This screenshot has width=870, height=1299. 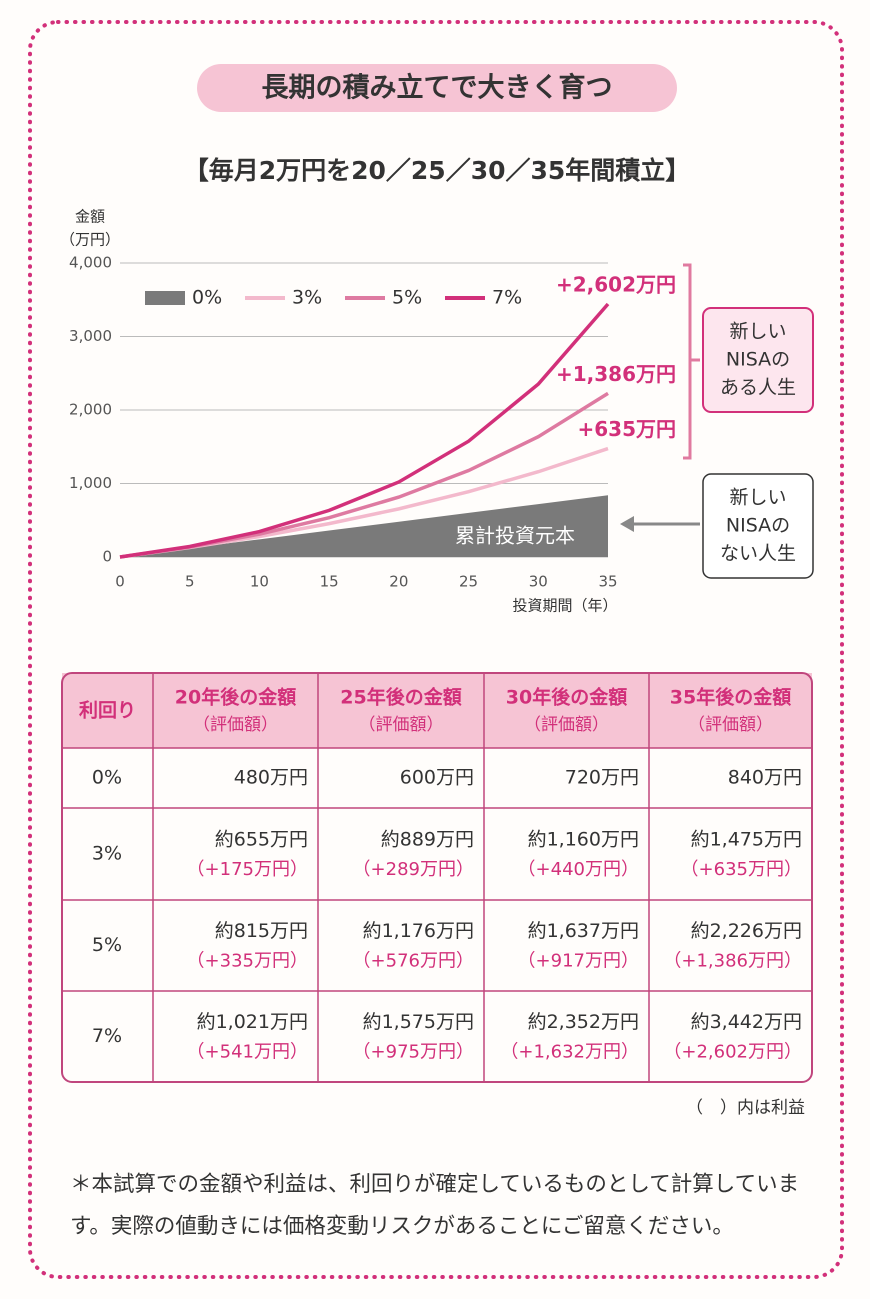 I want to click on x-tick-label: 20, so click(x=398, y=582).